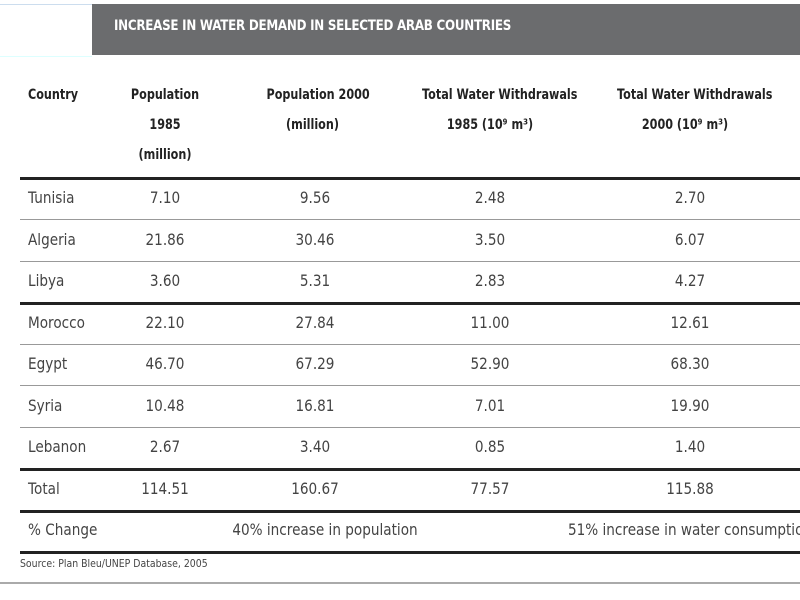  What do you see at coordinates (325, 529) in the screenshot?
I see `change-population: 40% increase in population` at bounding box center [325, 529].